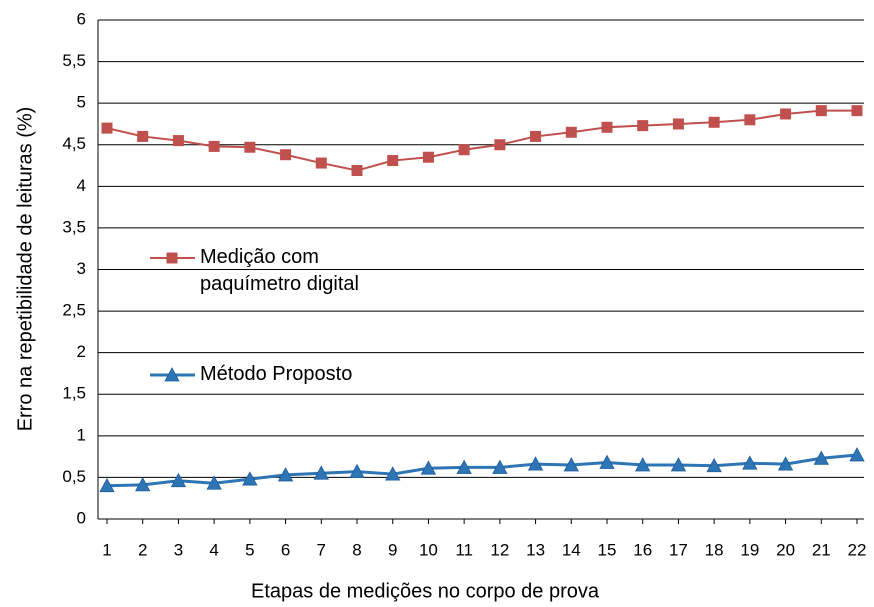 The width and height of the screenshot is (874, 607). I want to click on x-tick-label: 13, so click(535, 549).